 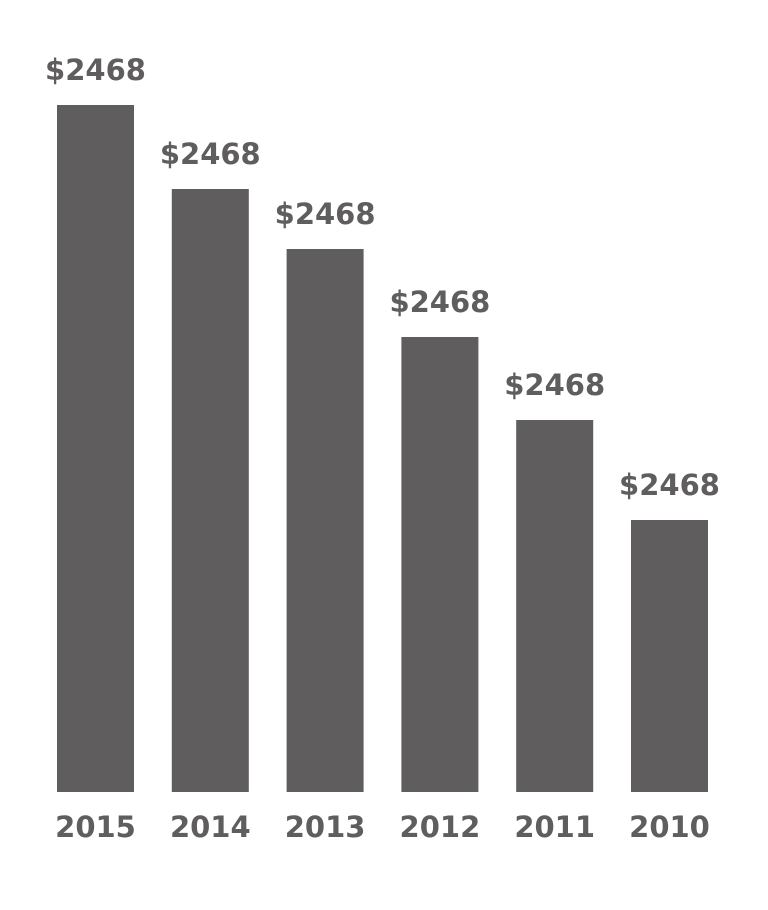 What do you see at coordinates (210, 827) in the screenshot?
I see `x-tick-label: 2014` at bounding box center [210, 827].